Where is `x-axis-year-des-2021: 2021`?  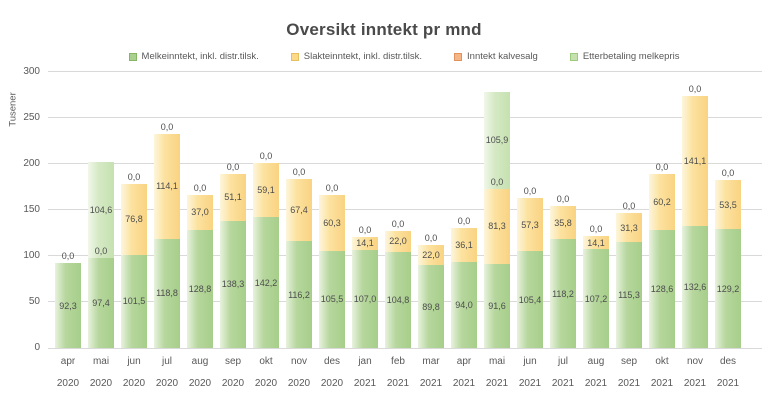 x-axis-year-des-2021: 2021 is located at coordinates (728, 383).